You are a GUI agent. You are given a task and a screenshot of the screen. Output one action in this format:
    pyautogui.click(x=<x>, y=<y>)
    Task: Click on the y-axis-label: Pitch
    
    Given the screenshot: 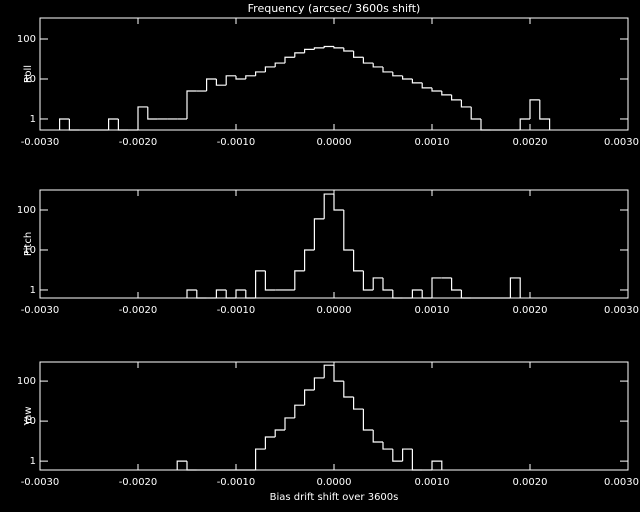 What is the action you would take?
    pyautogui.click(x=28, y=244)
    